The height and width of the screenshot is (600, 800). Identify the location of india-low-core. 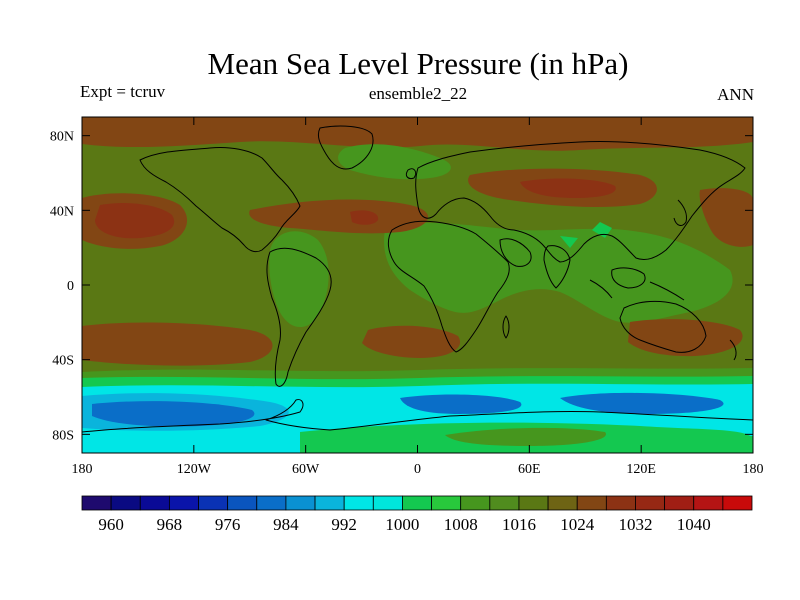
(569, 242).